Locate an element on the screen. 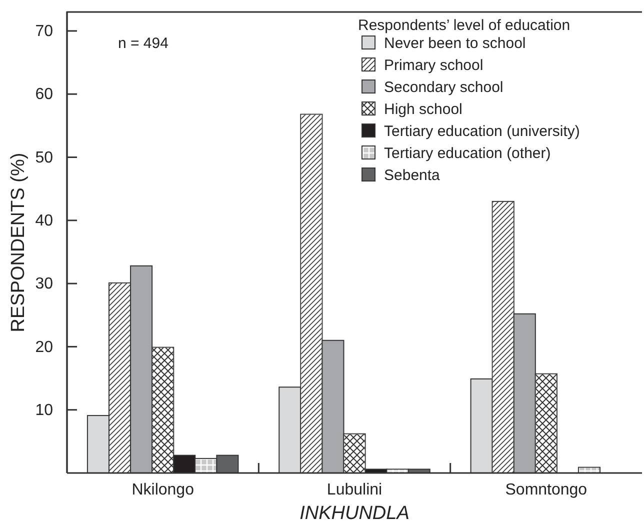 Image resolution: width=644 pixels, height=527 pixels. legend-label: Tertiary education (university) is located at coordinates (482, 131).